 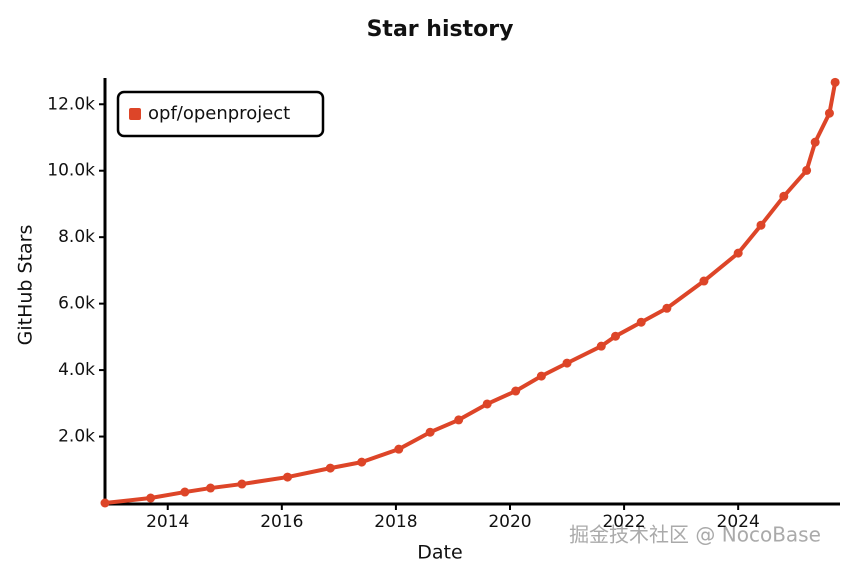 I want to click on y-tick-label: 10.0k, so click(x=71, y=171).